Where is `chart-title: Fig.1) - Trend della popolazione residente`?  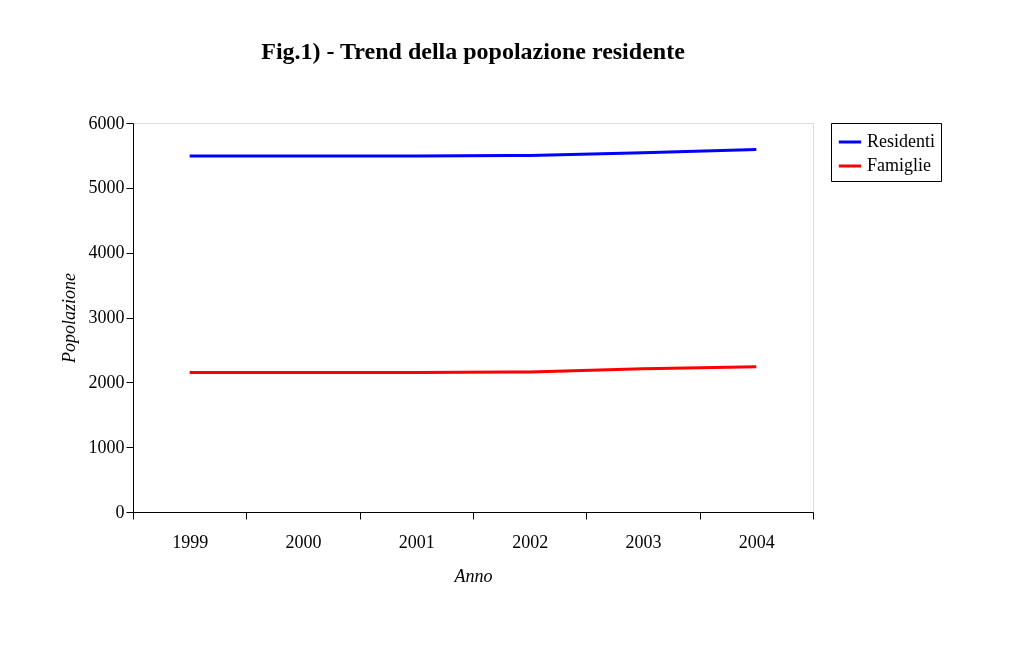 chart-title: Fig.1) - Trend della popolazione residente is located at coordinates (473, 51).